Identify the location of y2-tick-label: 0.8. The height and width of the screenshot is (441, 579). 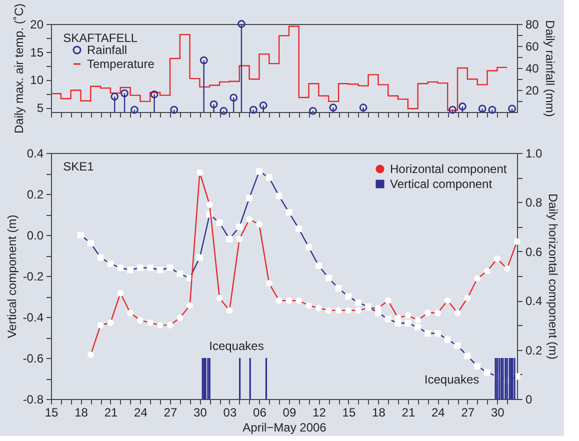
(534, 203).